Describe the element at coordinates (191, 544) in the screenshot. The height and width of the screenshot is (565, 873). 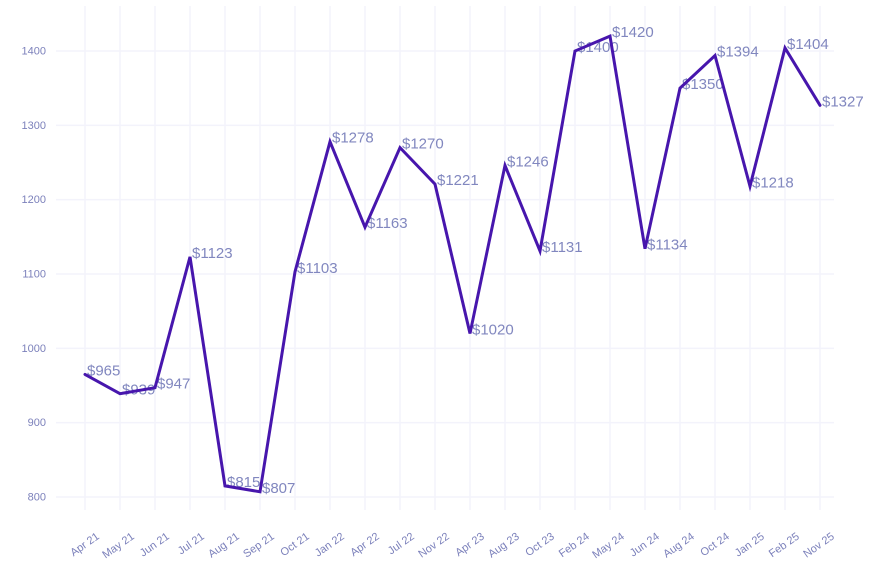
I see `x-axis-tick-label: Jul 21` at that location.